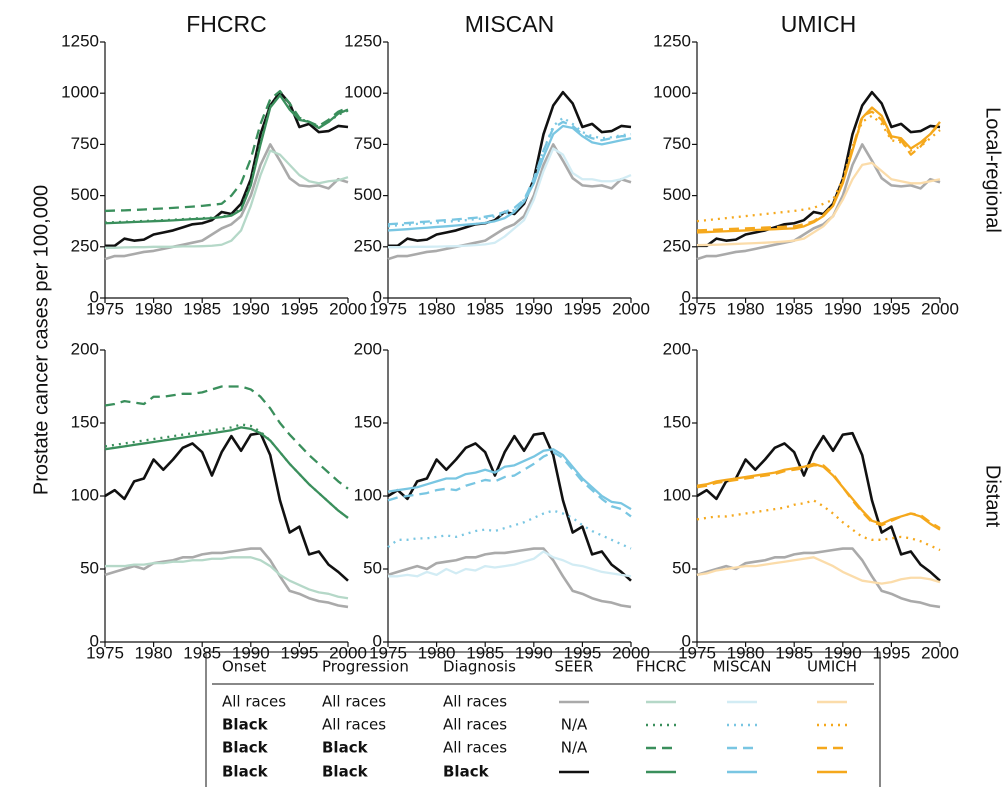  What do you see at coordinates (479, 667) in the screenshot?
I see `legend-header: Diagnosis` at bounding box center [479, 667].